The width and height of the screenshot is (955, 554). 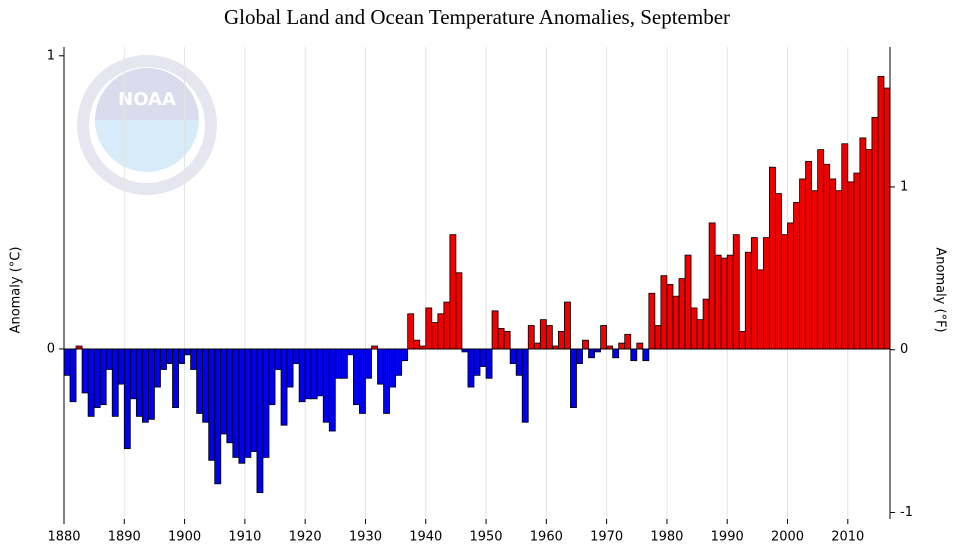 I want to click on watermark-logo: NOAA, so click(x=147, y=125).